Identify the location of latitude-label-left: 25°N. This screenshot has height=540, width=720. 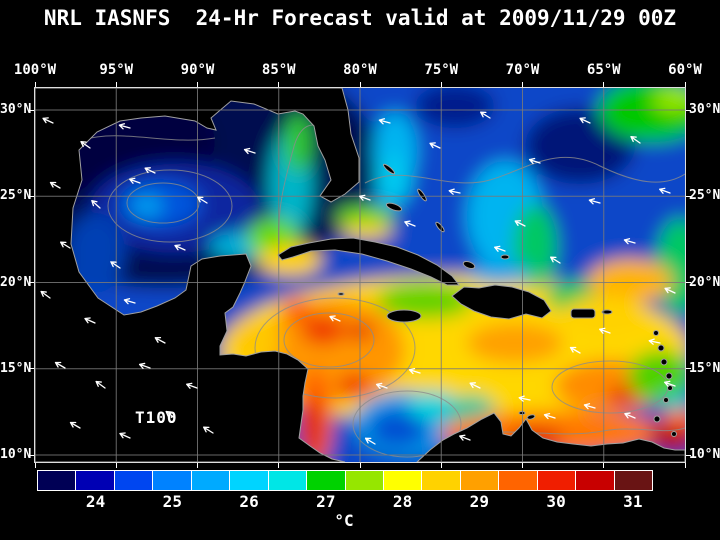
(16, 196).